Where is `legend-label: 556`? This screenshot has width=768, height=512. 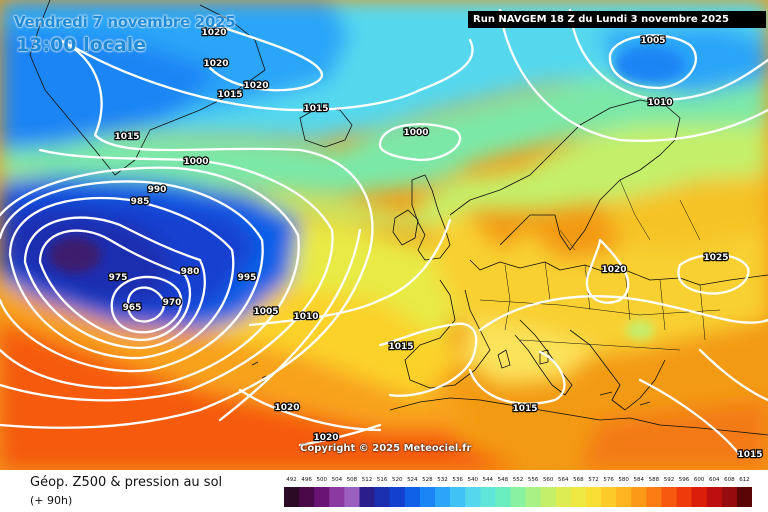
legend-label: 556 is located at coordinates (533, 480).